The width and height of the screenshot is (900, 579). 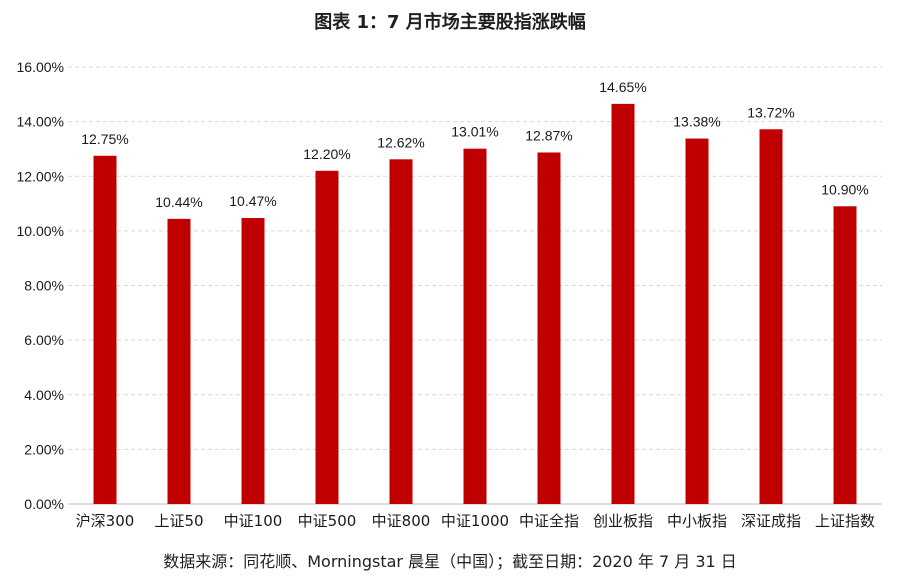 What do you see at coordinates (450, 22) in the screenshot?
I see `chart-title: 图表 1：7 月市场主要股指涨跌幅` at bounding box center [450, 22].